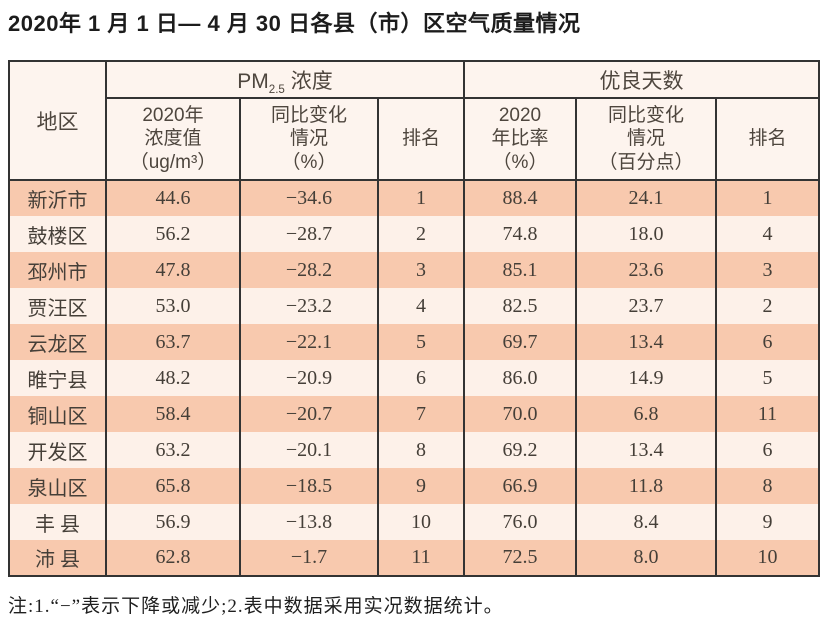 The height and width of the screenshot is (630, 825). What do you see at coordinates (57, 378) in the screenshot?
I see `region-cell: 睢宁县` at bounding box center [57, 378].